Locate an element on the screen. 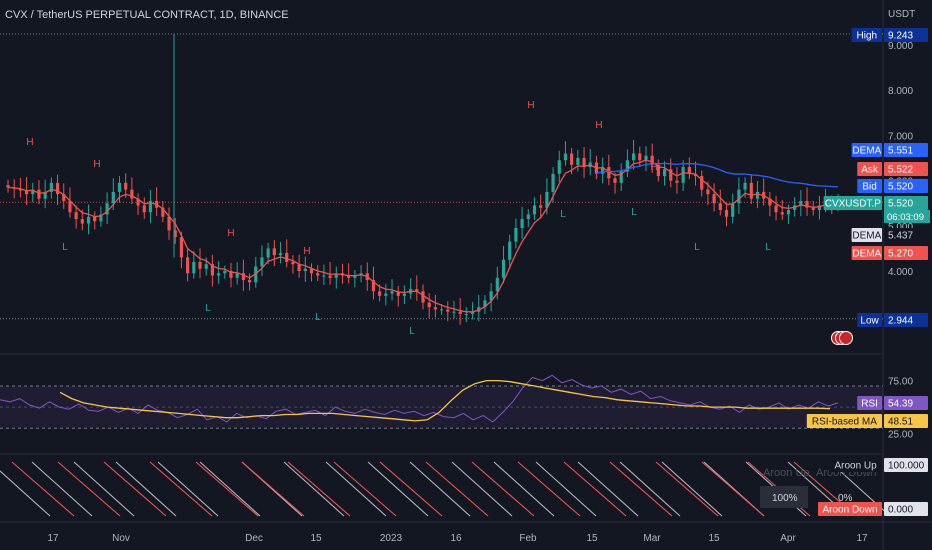 The height and width of the screenshot is (550, 932). bid-tag-label: Bid is located at coordinates (869, 187).